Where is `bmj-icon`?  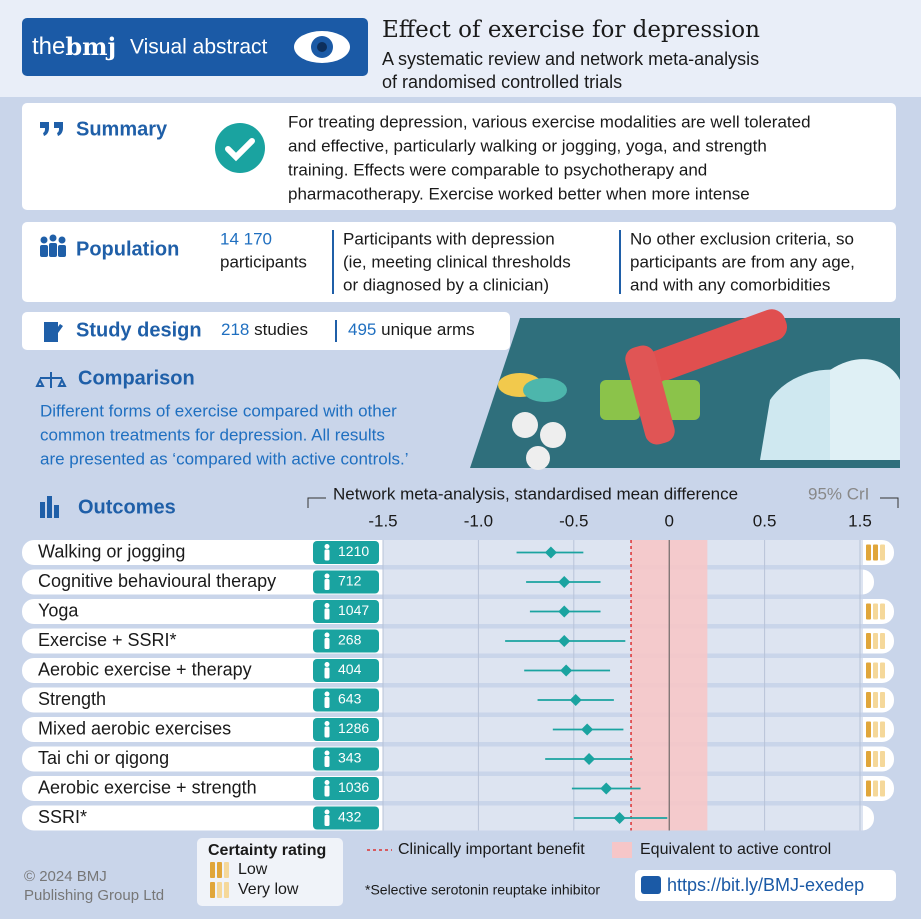 bmj-icon is located at coordinates (651, 885).